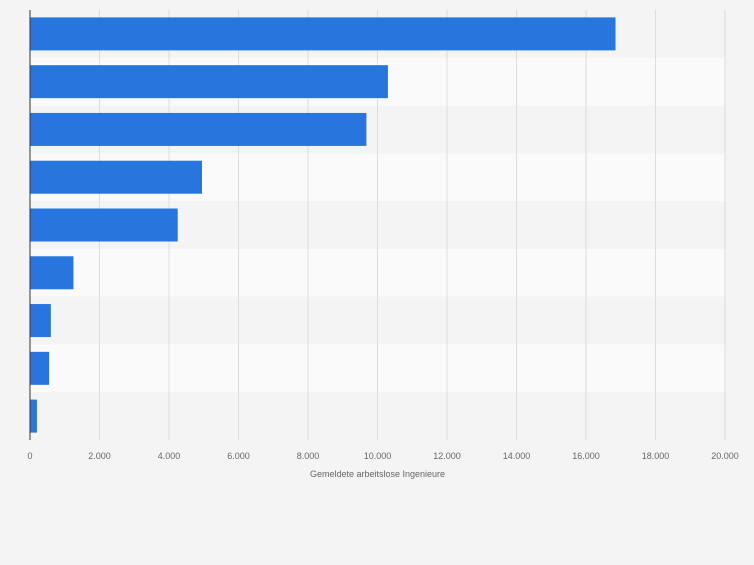 Image resolution: width=754 pixels, height=565 pixels. I want to click on x-tick-label: 4.000, so click(169, 456).